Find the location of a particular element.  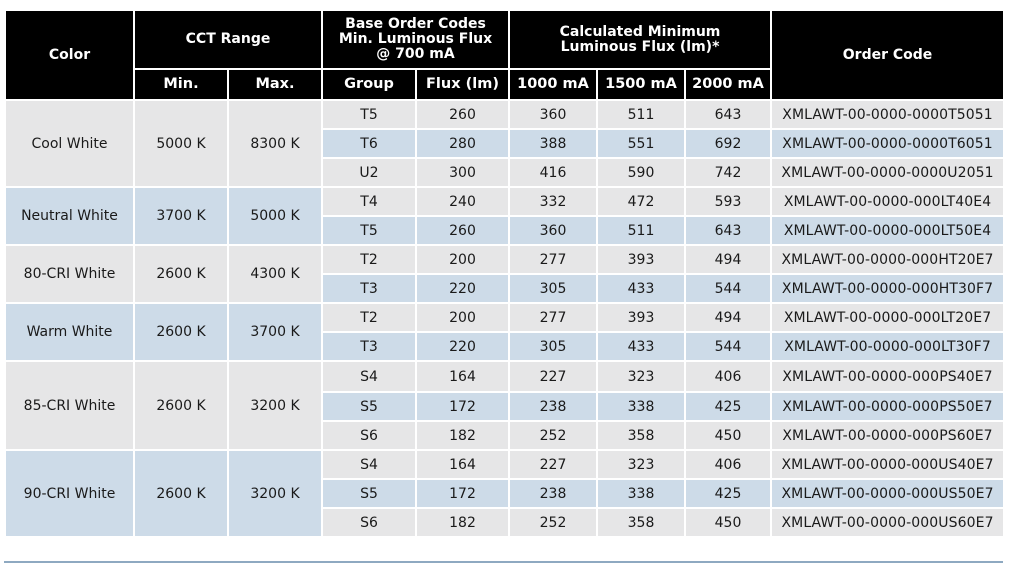

cct-max-cell: 3700 K is located at coordinates (275, 332).